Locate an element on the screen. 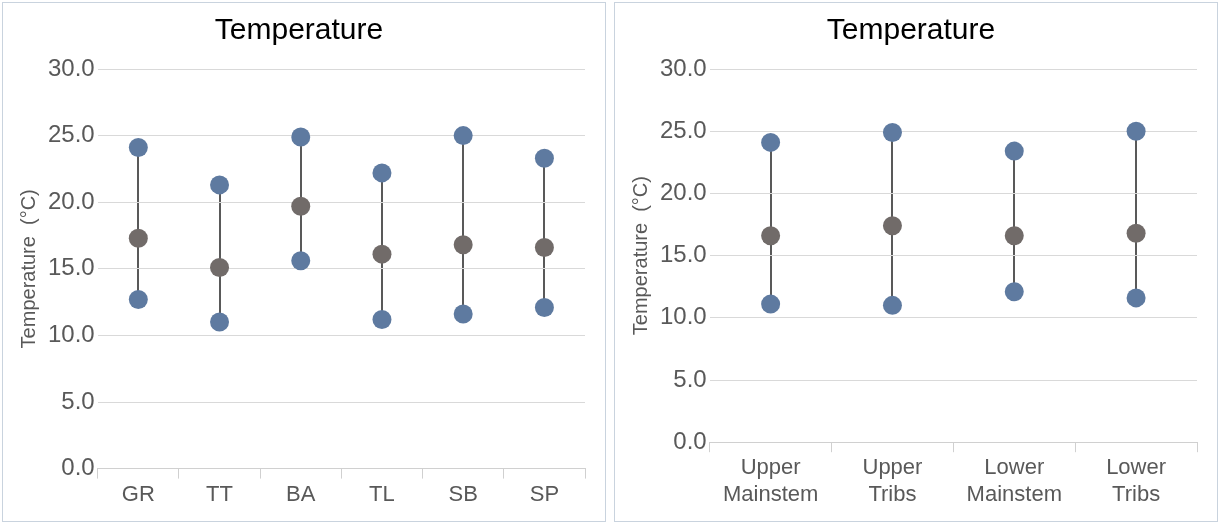 This screenshot has width=1223, height=527. x-tick-label: GR is located at coordinates (138, 493).